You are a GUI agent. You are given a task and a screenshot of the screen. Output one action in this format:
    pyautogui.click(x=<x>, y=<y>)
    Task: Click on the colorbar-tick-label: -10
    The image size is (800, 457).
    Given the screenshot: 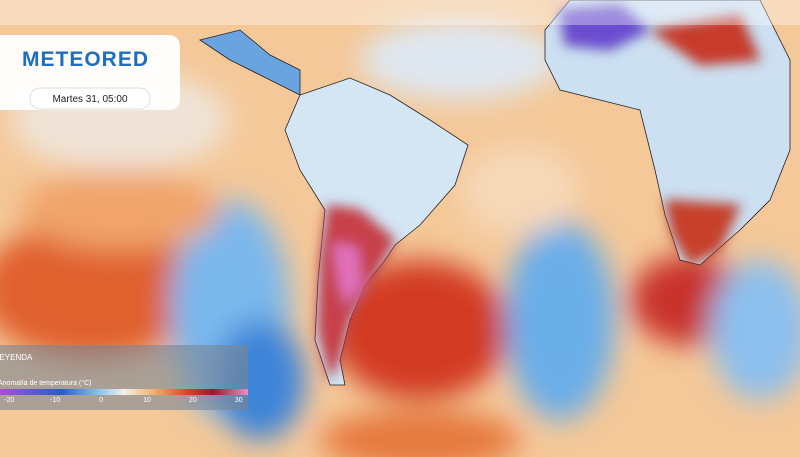 What is the action you would take?
    pyautogui.click(x=55, y=400)
    